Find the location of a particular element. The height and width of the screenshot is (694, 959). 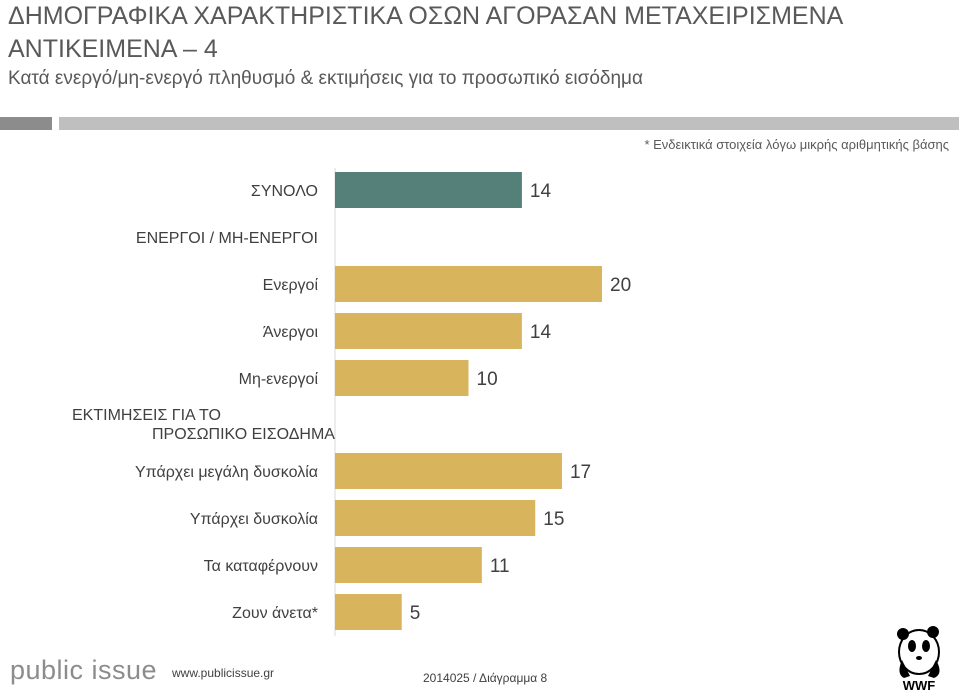

data-label: 17 is located at coordinates (580, 472).